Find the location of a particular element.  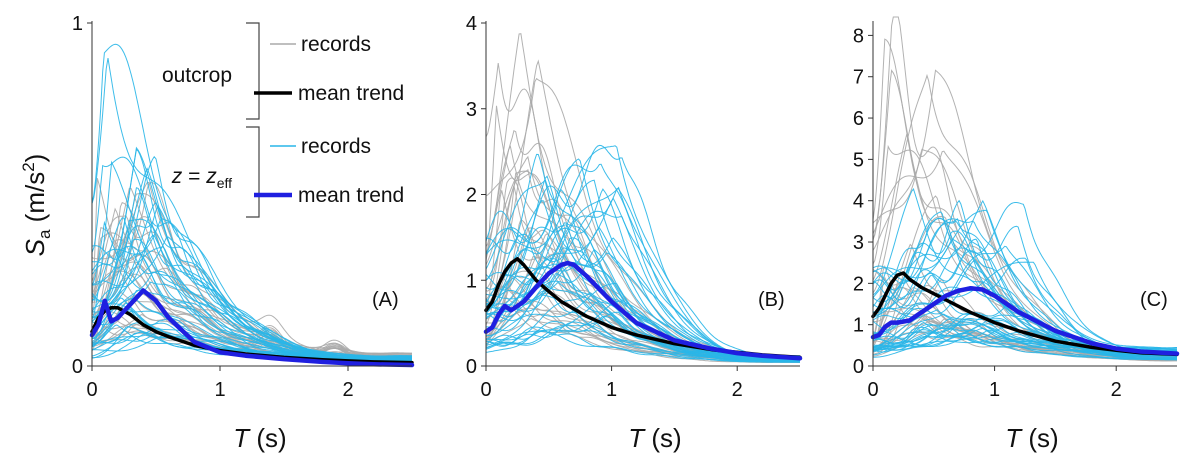

panel-c-x-symbol: T is located at coordinates (1014, 438).